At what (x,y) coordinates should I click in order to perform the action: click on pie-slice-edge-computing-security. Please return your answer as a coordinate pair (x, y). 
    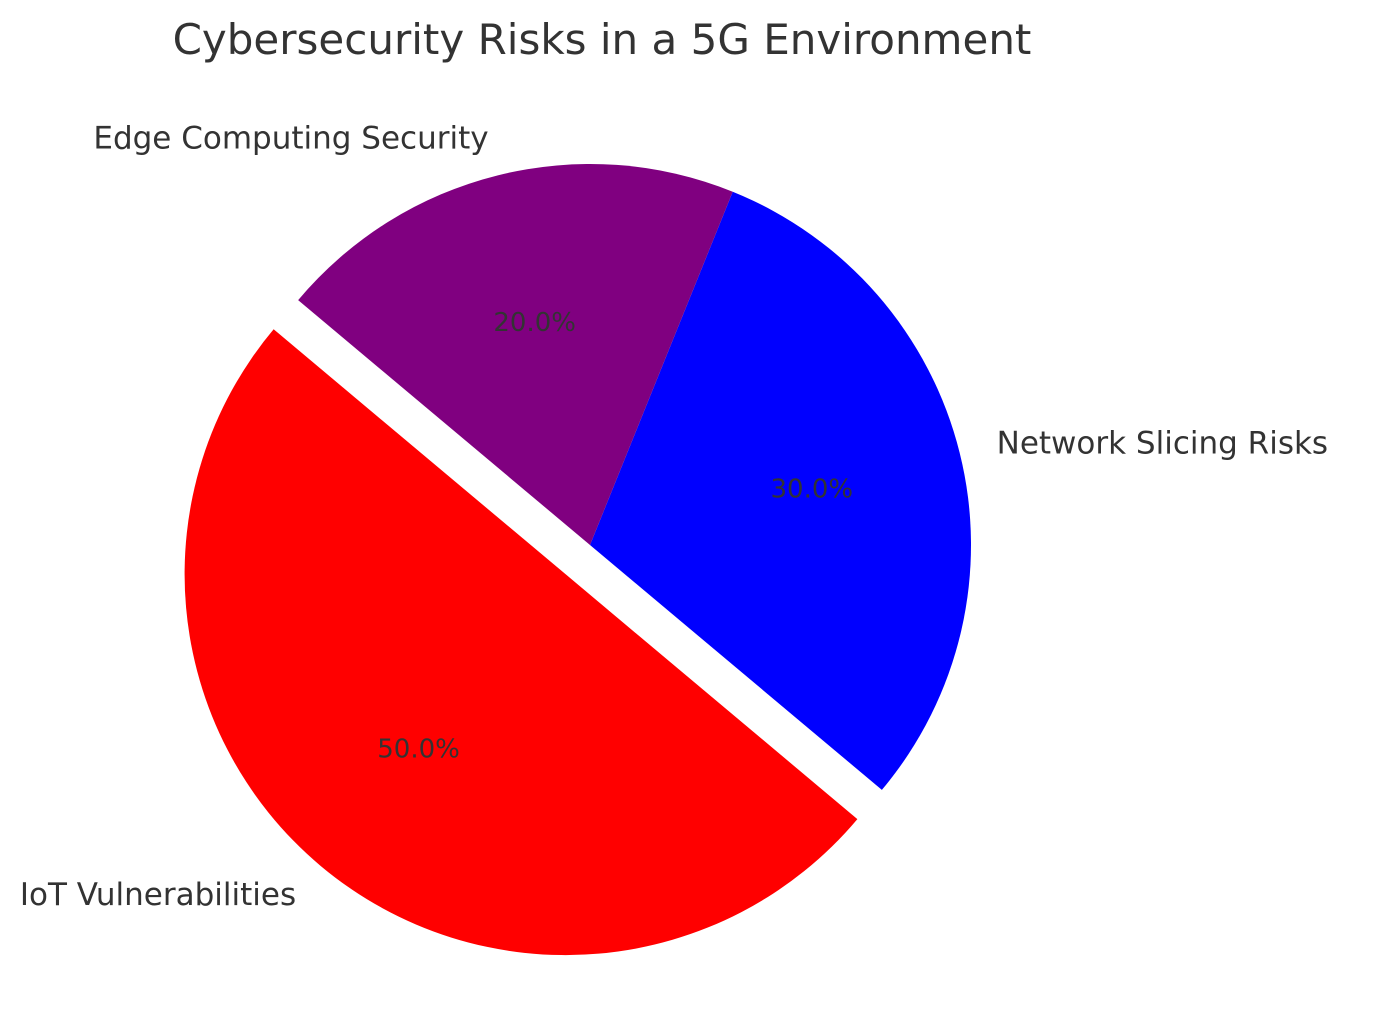
    Looking at the image, I should click on (515, 354).